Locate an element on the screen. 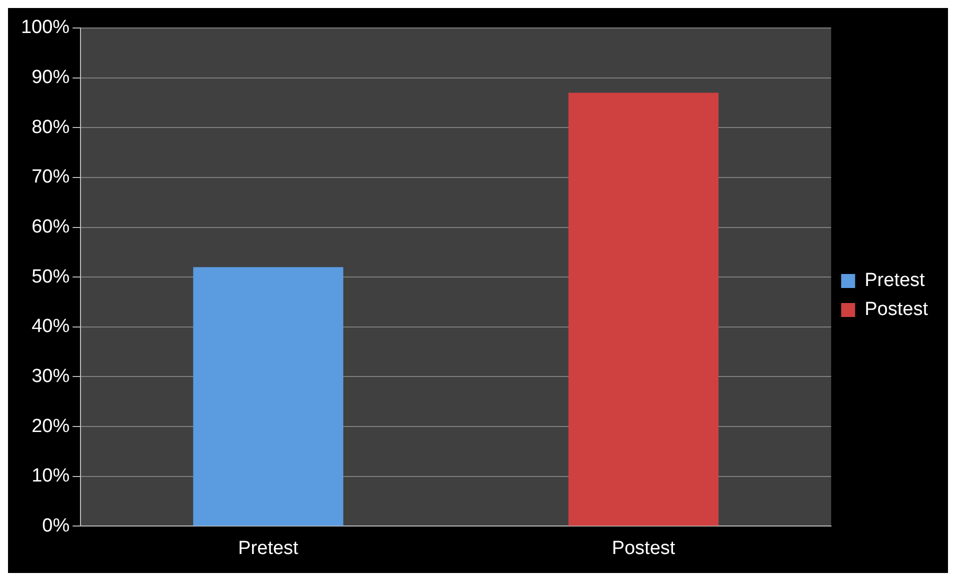 The width and height of the screenshot is (956, 581). y-tick-label: 20% is located at coordinates (51, 426).